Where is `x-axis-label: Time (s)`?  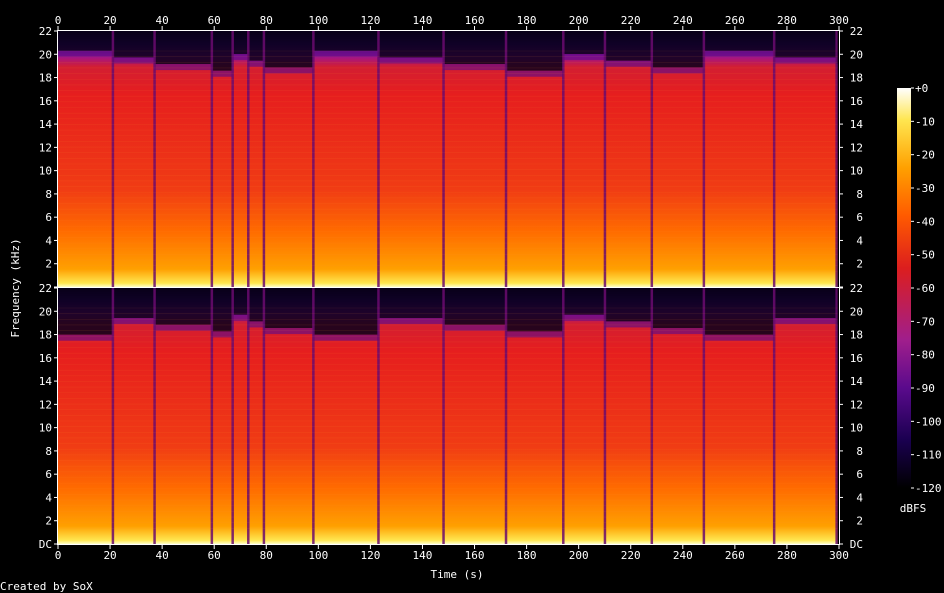
x-axis-label: Time (s) is located at coordinates (457, 574).